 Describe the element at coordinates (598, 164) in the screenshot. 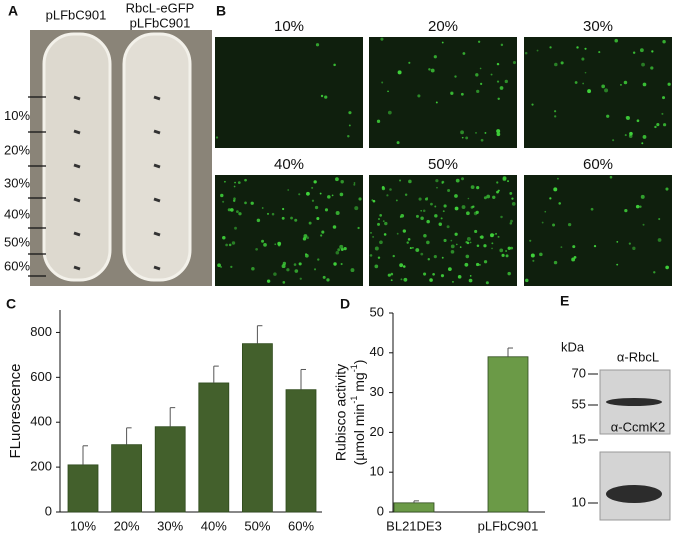

I see `image-title: 60%` at that location.